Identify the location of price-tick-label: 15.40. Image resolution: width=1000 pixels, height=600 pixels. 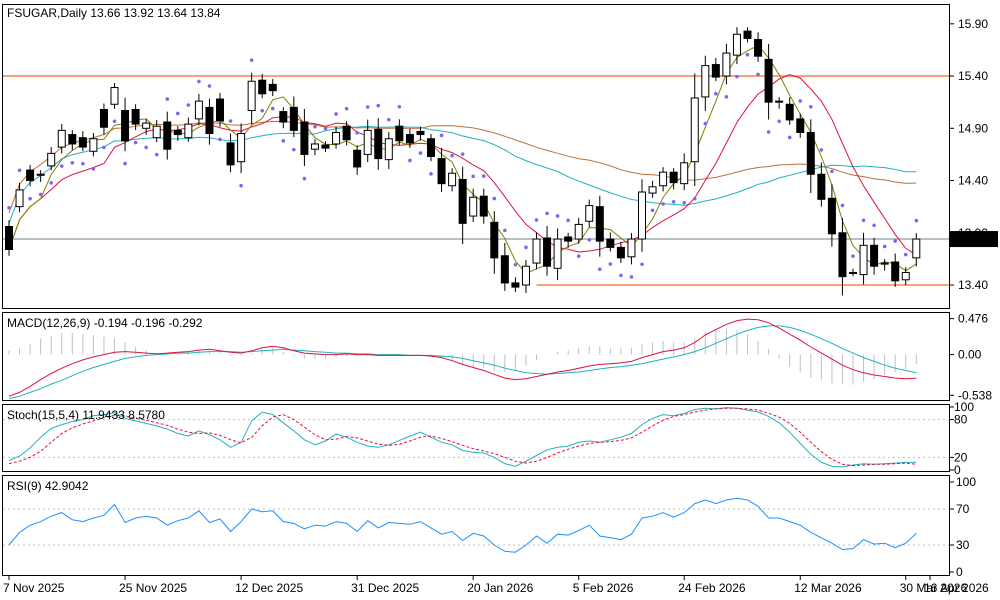
(973, 76).